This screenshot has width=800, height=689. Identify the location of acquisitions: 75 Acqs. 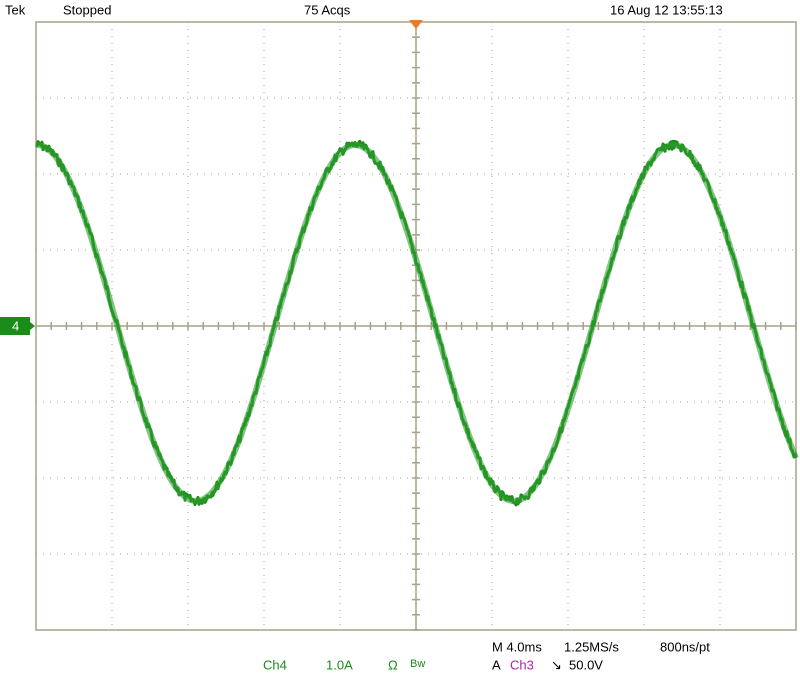
(327, 9).